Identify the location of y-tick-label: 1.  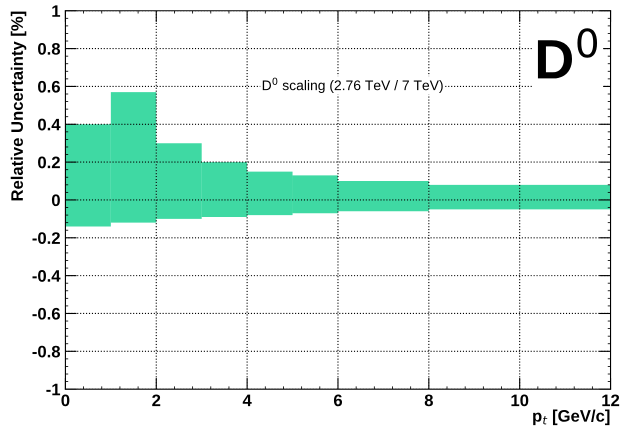
(56, 11).